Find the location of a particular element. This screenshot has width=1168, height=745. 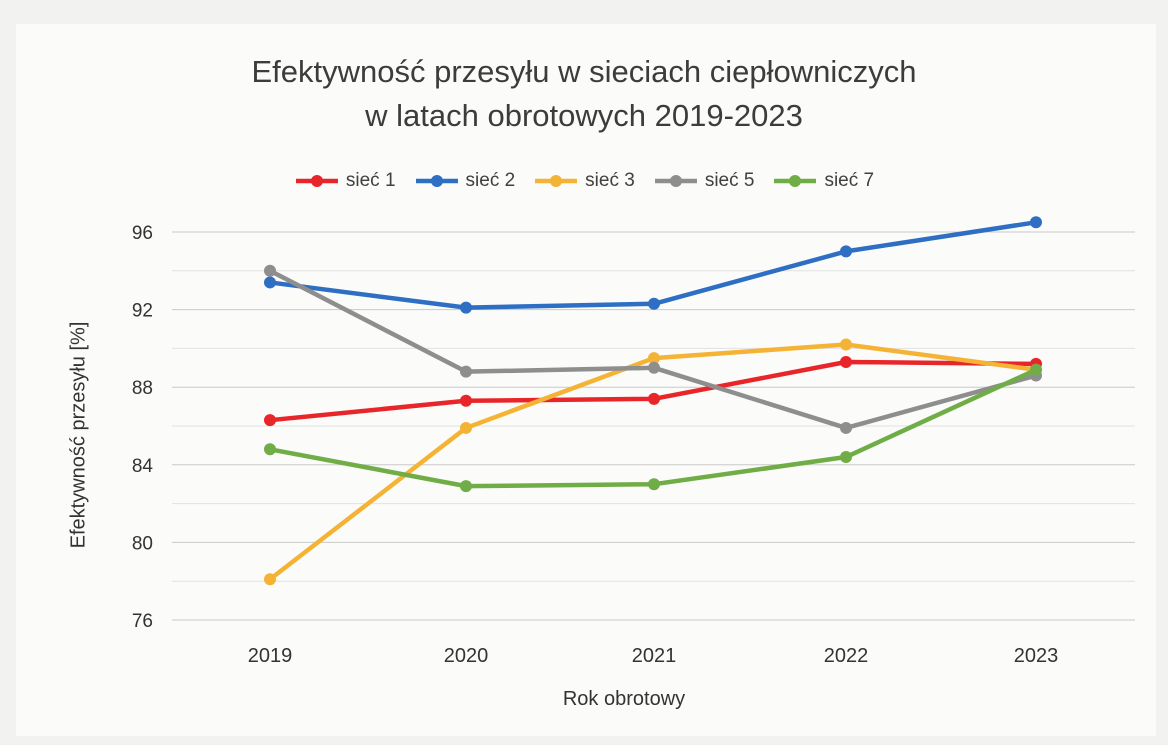

chart-title-line-2: w latach obrotowych 2019-2023 is located at coordinates (584, 115).